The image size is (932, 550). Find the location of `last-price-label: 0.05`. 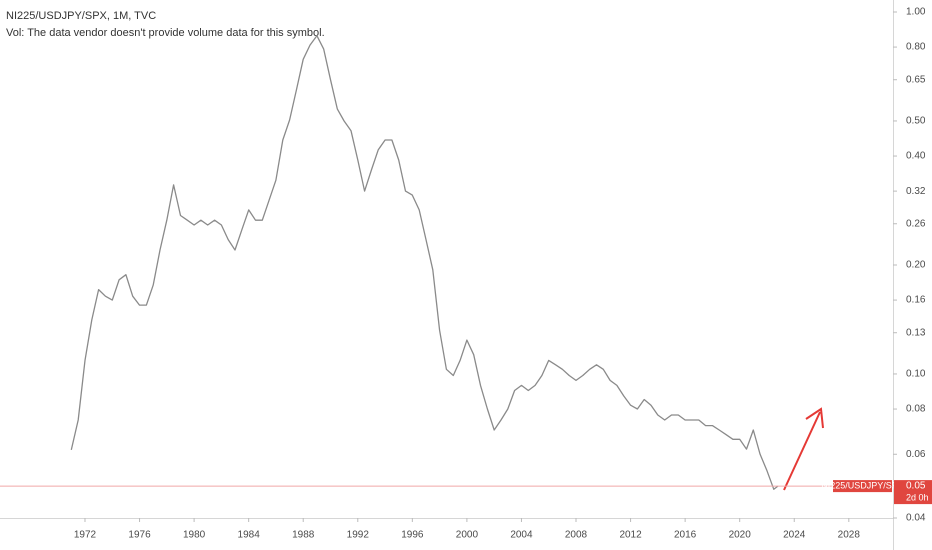

last-price-label: 0.05 is located at coordinates (916, 486).